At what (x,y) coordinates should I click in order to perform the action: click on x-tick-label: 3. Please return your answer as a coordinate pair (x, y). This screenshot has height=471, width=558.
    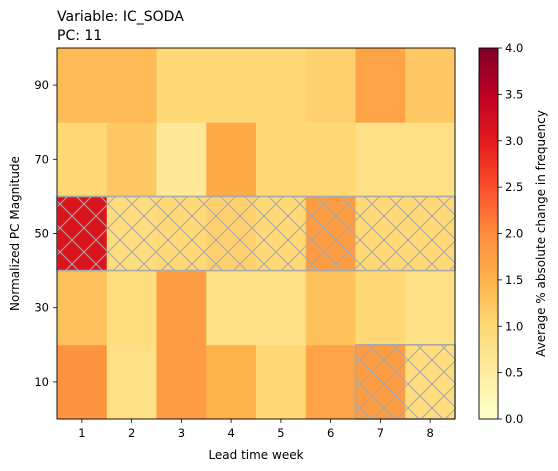
    Looking at the image, I should click on (181, 433).